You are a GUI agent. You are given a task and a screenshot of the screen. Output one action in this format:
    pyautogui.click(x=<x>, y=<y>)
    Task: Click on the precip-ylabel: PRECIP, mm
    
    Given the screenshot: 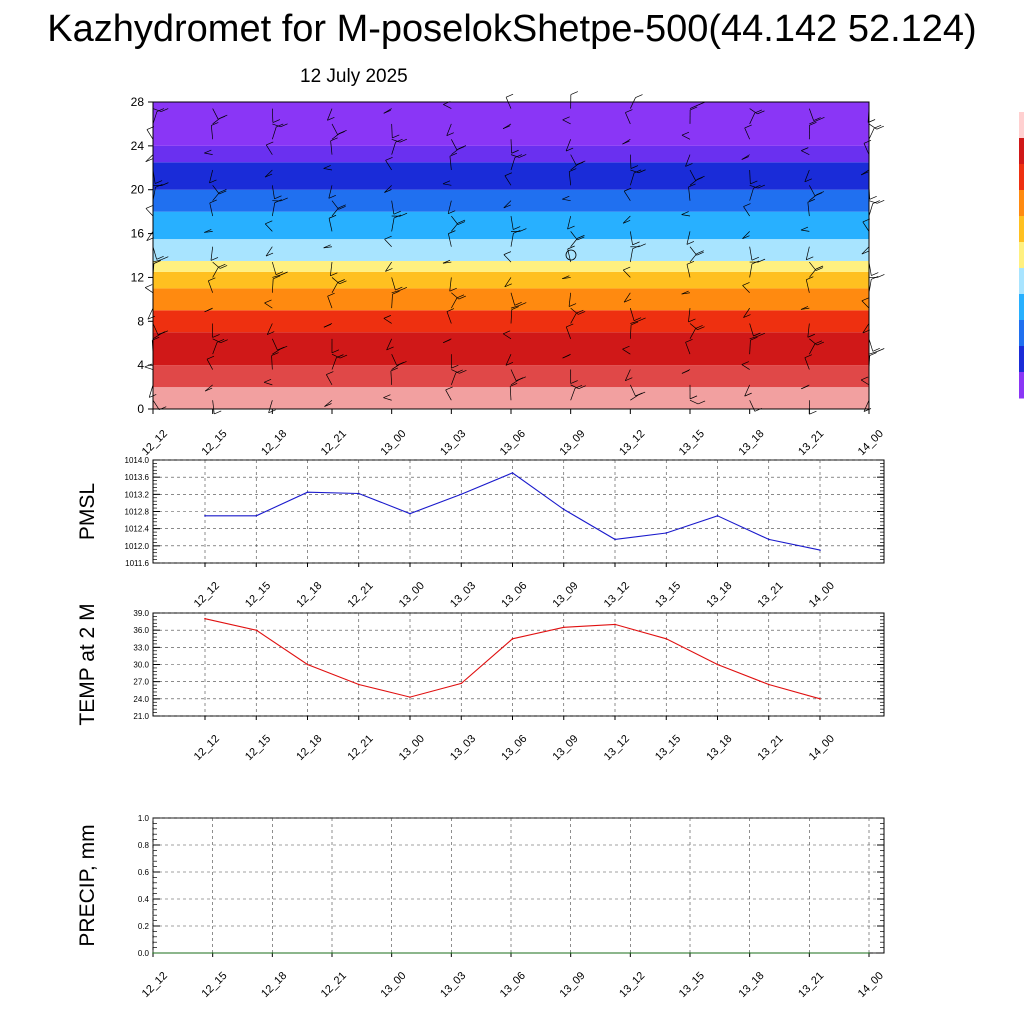 What is the action you would take?
    pyautogui.click(x=87, y=885)
    